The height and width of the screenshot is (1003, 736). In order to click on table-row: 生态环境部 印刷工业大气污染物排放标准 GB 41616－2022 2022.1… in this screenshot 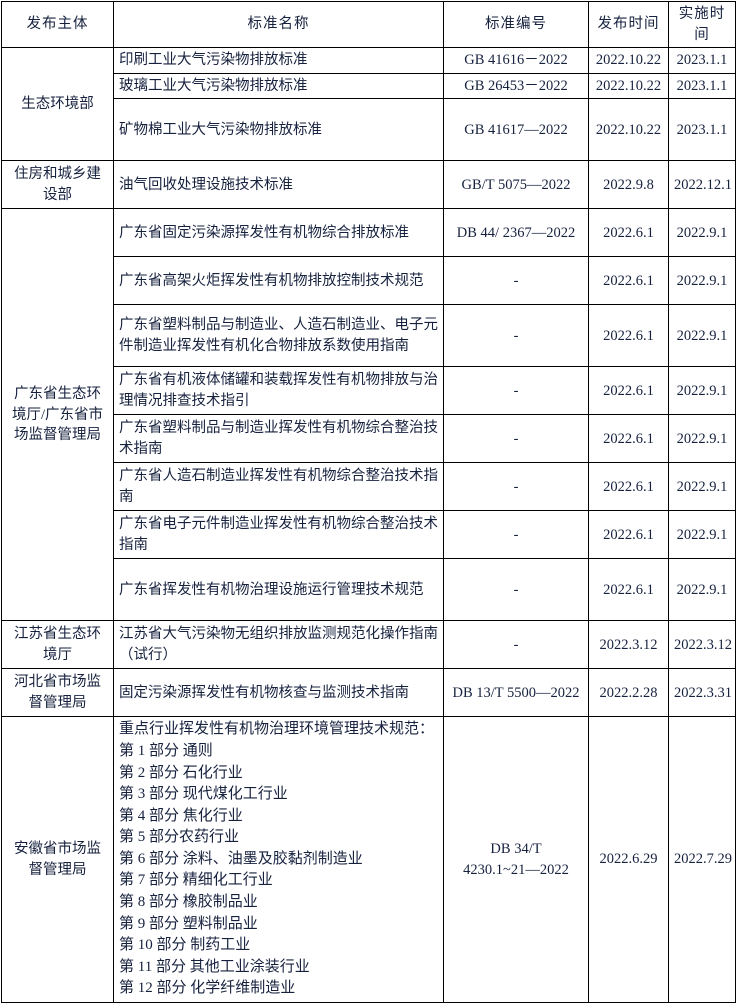, I will do `click(368, 104)`.